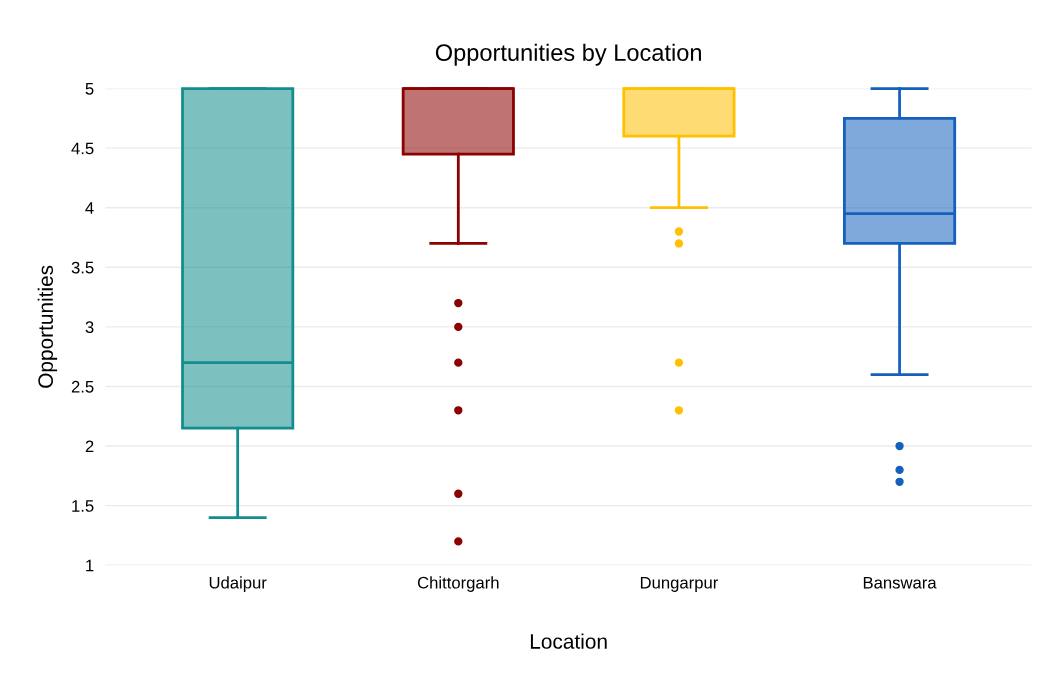  Describe the element at coordinates (47, 326) in the screenshot. I see `y-axis-title: Opportunities` at that location.